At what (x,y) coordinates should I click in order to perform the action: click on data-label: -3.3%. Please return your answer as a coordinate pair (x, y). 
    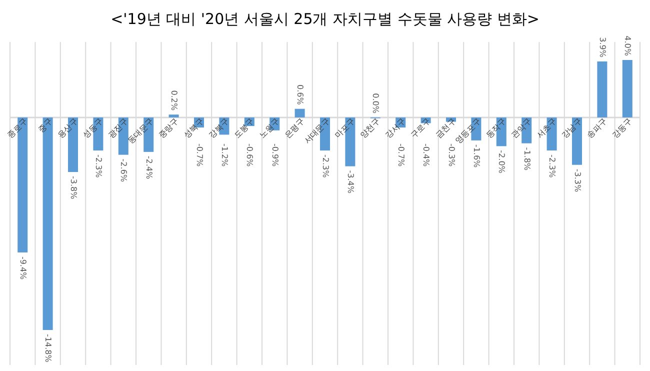
    Looking at the image, I should click on (577, 180).